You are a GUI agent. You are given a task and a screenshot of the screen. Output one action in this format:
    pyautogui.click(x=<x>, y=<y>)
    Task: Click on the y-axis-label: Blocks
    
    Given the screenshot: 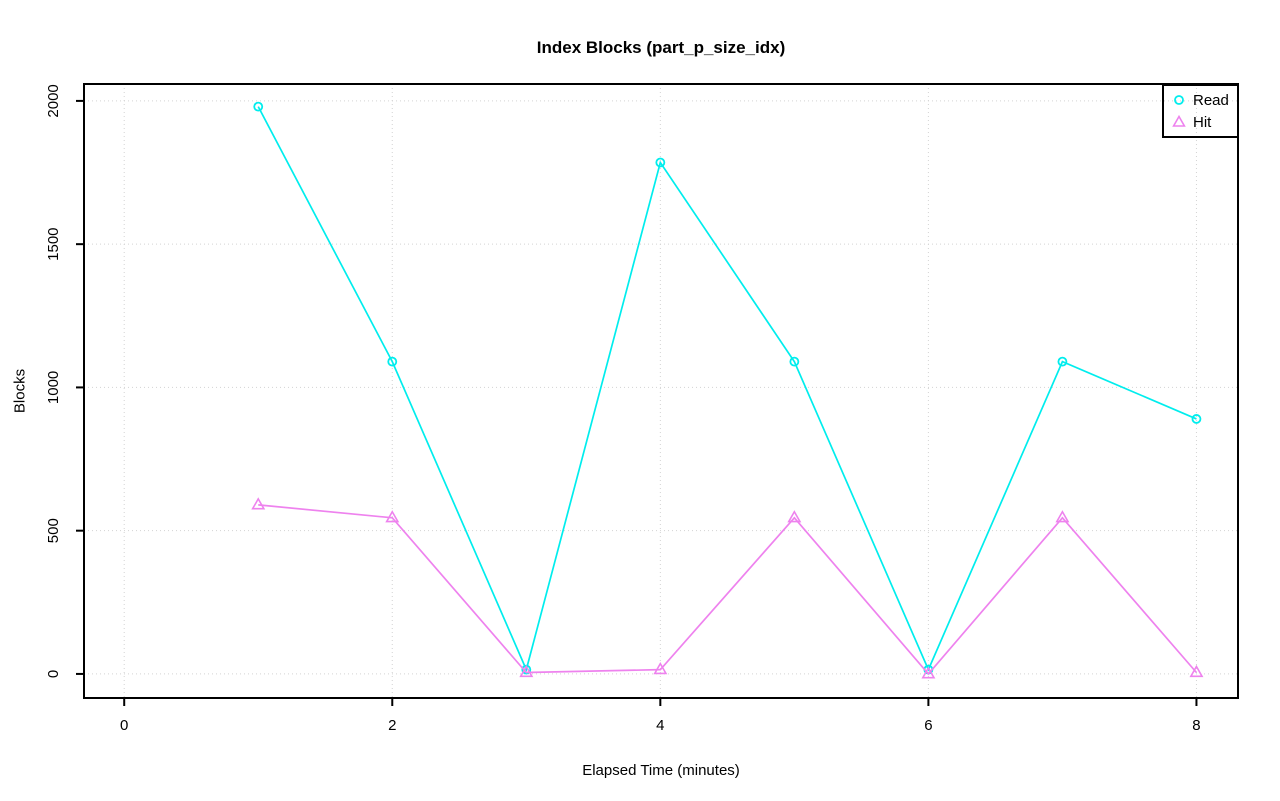 What is the action you would take?
    pyautogui.click(x=20, y=391)
    